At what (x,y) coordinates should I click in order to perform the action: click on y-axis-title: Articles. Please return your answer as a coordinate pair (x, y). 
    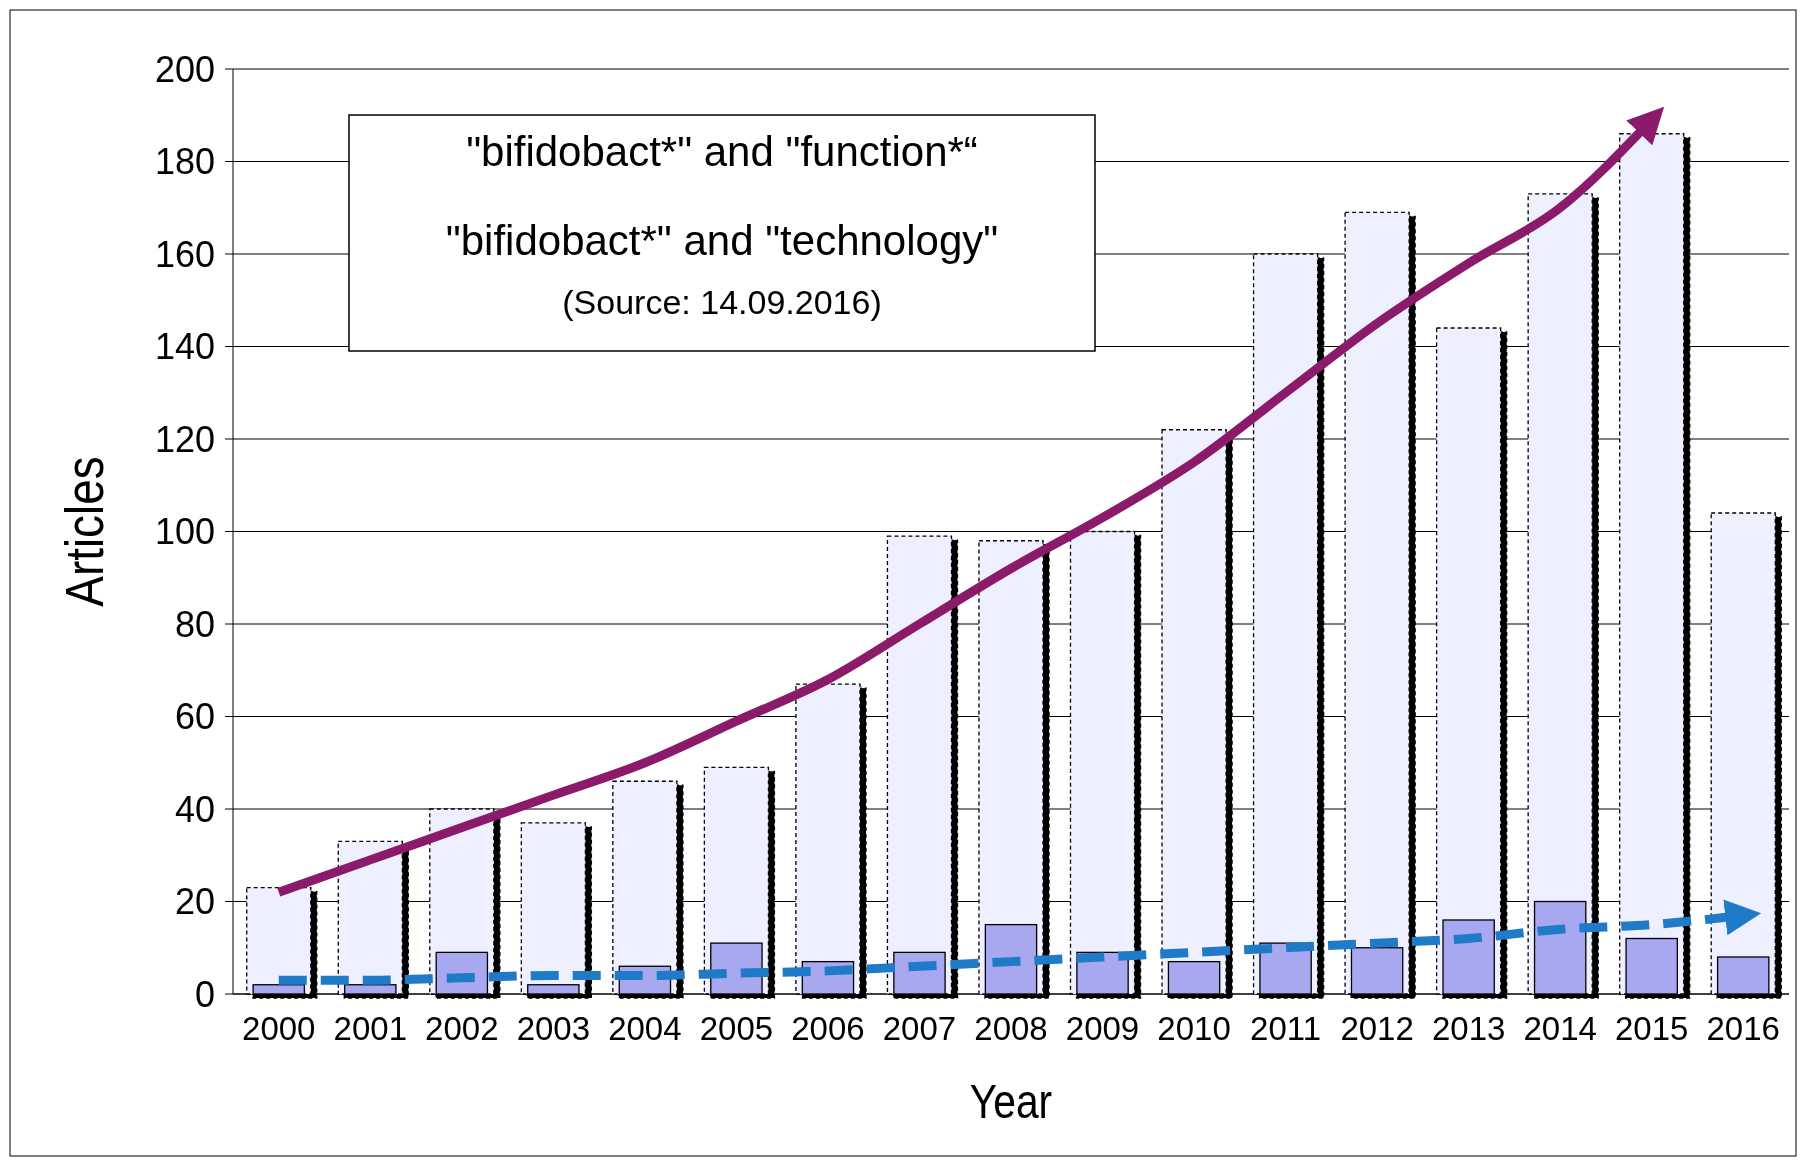
    Looking at the image, I should click on (84, 531).